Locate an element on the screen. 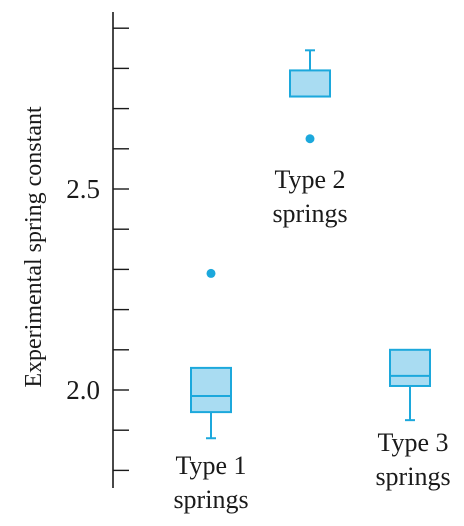 The image size is (464, 526). category-label-line: Type 3 is located at coordinates (412, 442).